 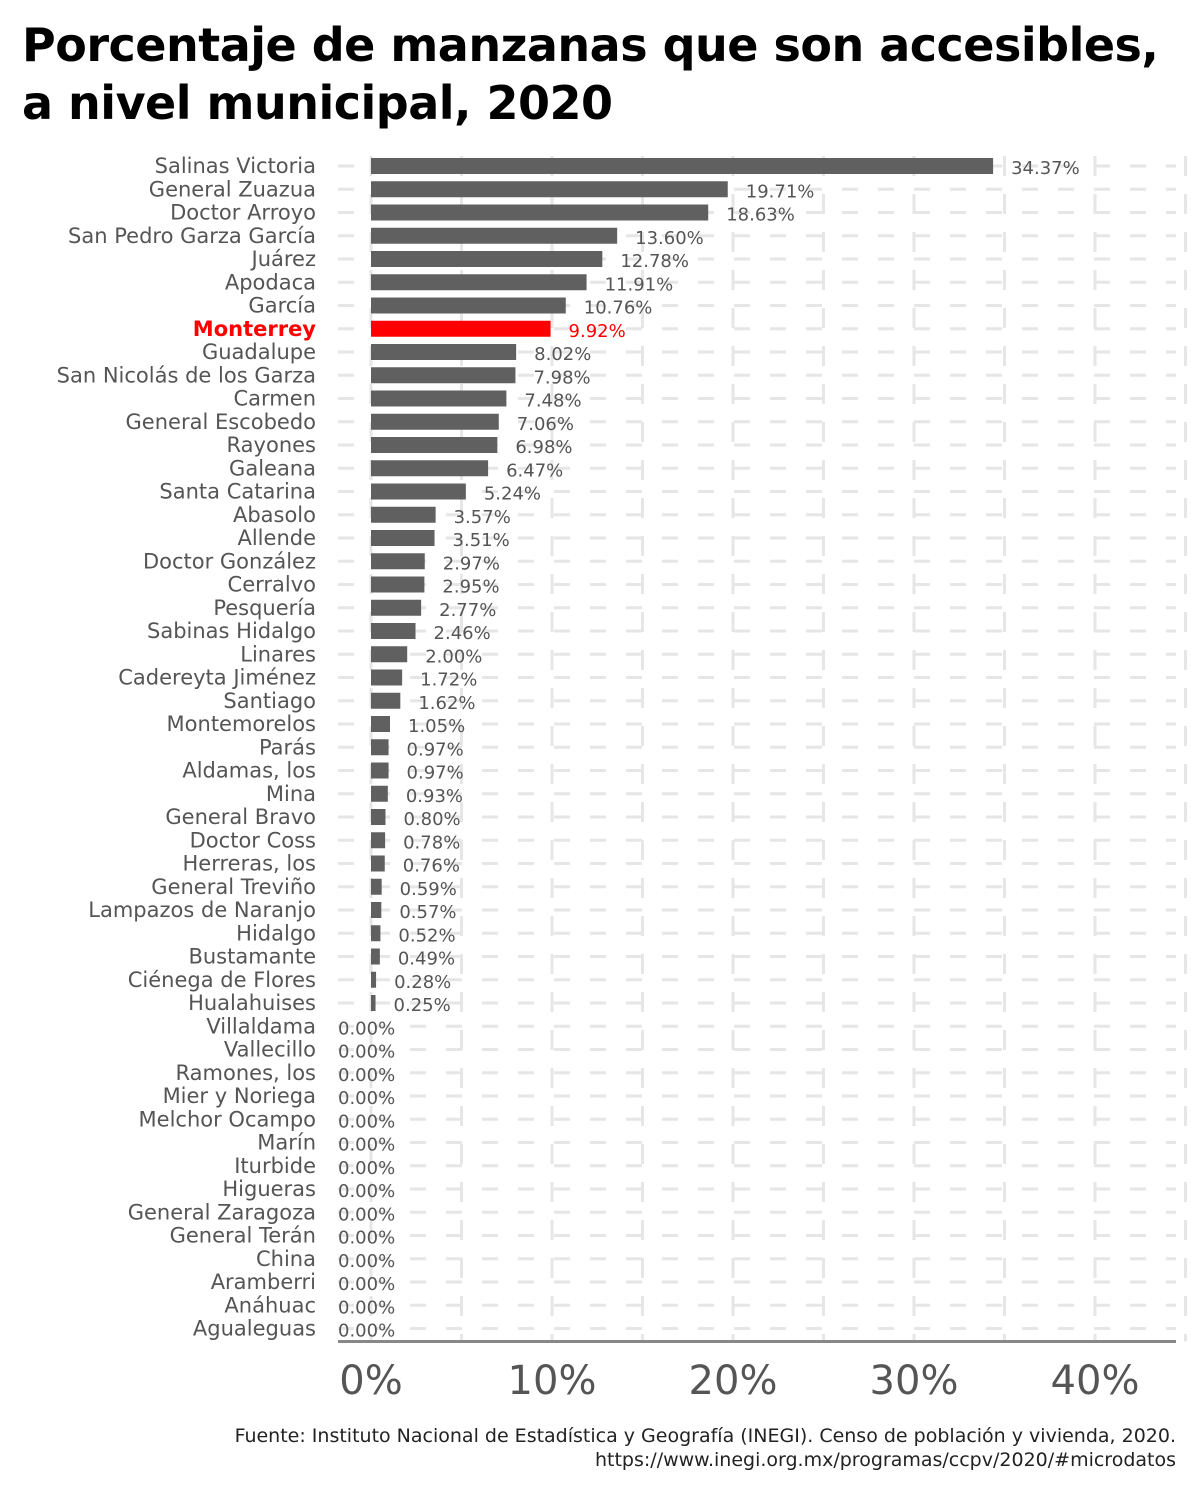 What do you see at coordinates (250, 864) in the screenshot?
I see `category-label: Herreras, los` at bounding box center [250, 864].